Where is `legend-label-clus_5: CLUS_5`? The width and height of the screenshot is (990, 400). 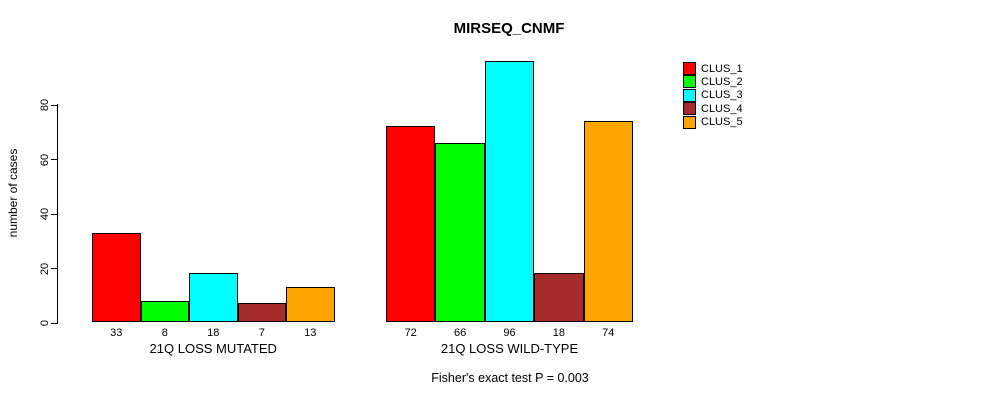
legend-label-clus_5: CLUS_5 is located at coordinates (722, 122).